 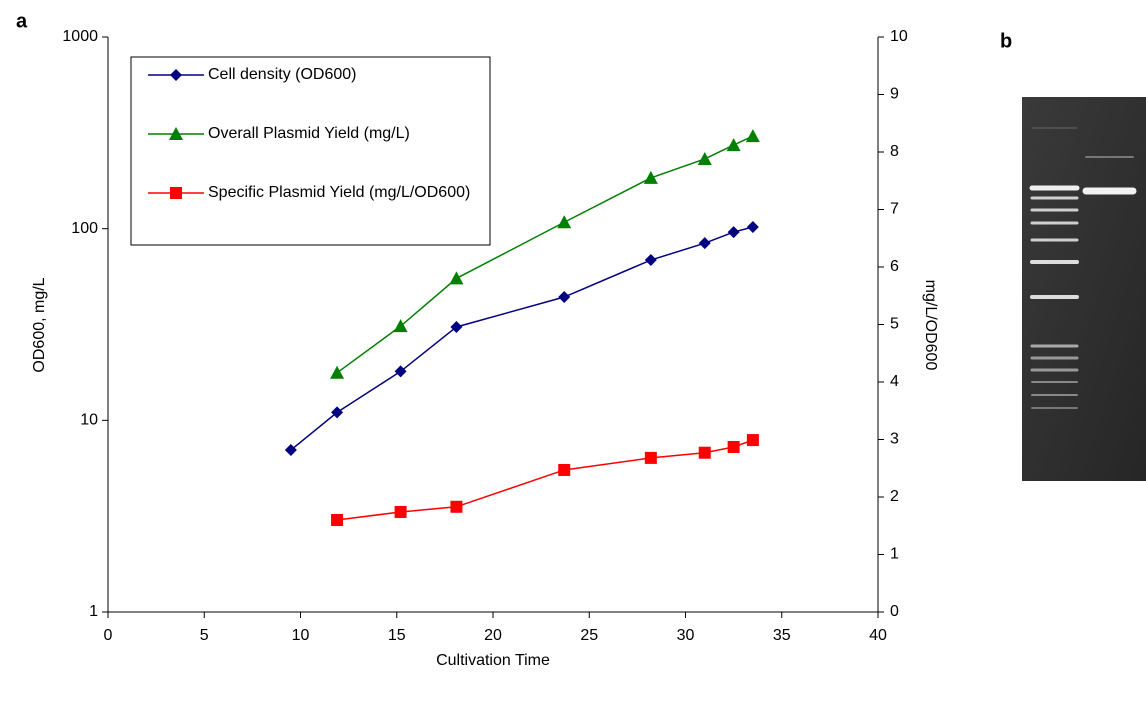 I want to click on y2-tick-label: 0, so click(x=894, y=611).